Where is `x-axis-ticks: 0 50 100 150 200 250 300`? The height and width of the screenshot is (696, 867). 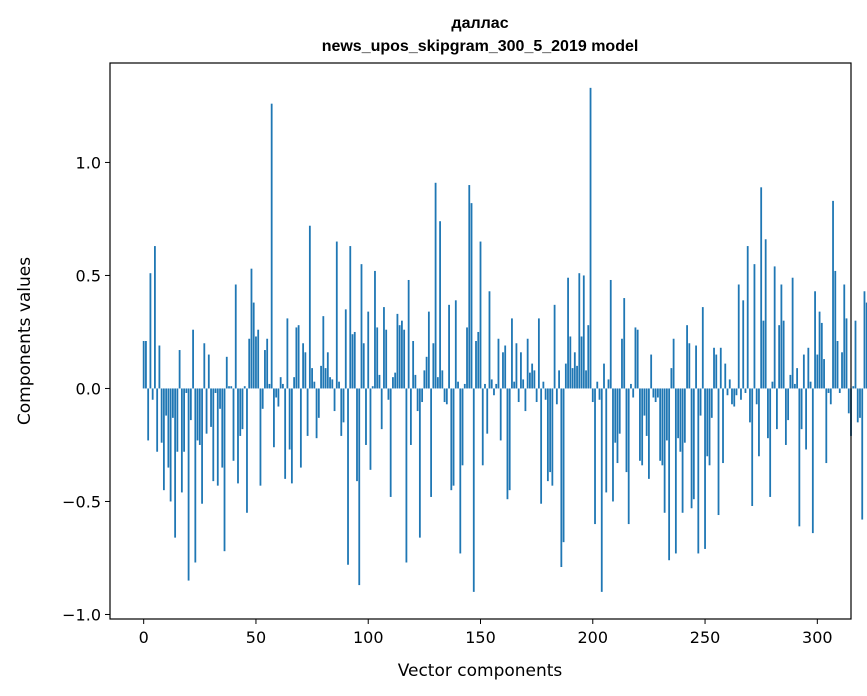 x-axis-ticks: 0 50 100 150 200 250 300 is located at coordinates (486, 633).